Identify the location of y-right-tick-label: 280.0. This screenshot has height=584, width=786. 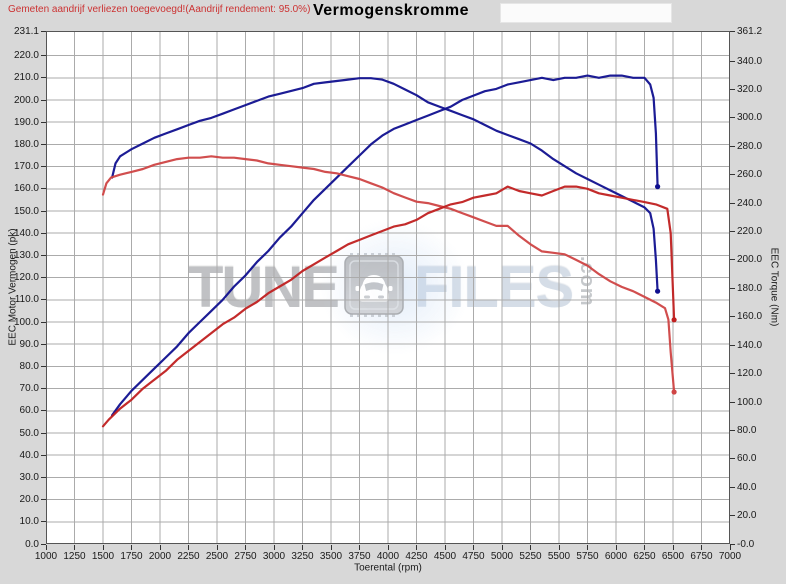
(750, 146).